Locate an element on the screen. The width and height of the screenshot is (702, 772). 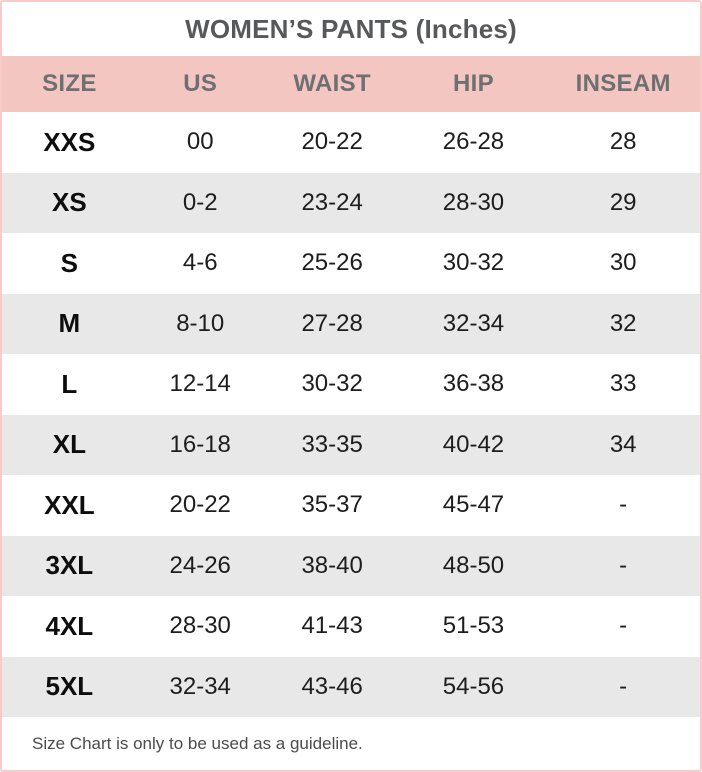
table-row: XXL 20-22 35-37 45-47 - is located at coordinates (351, 505).